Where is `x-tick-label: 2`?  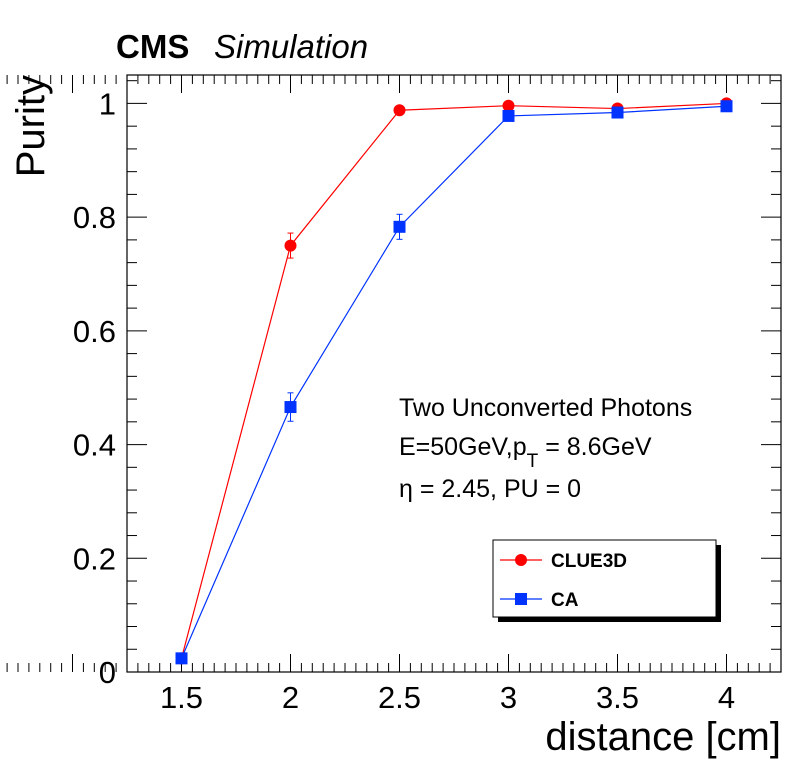 x-tick-label: 2 is located at coordinates (290, 697).